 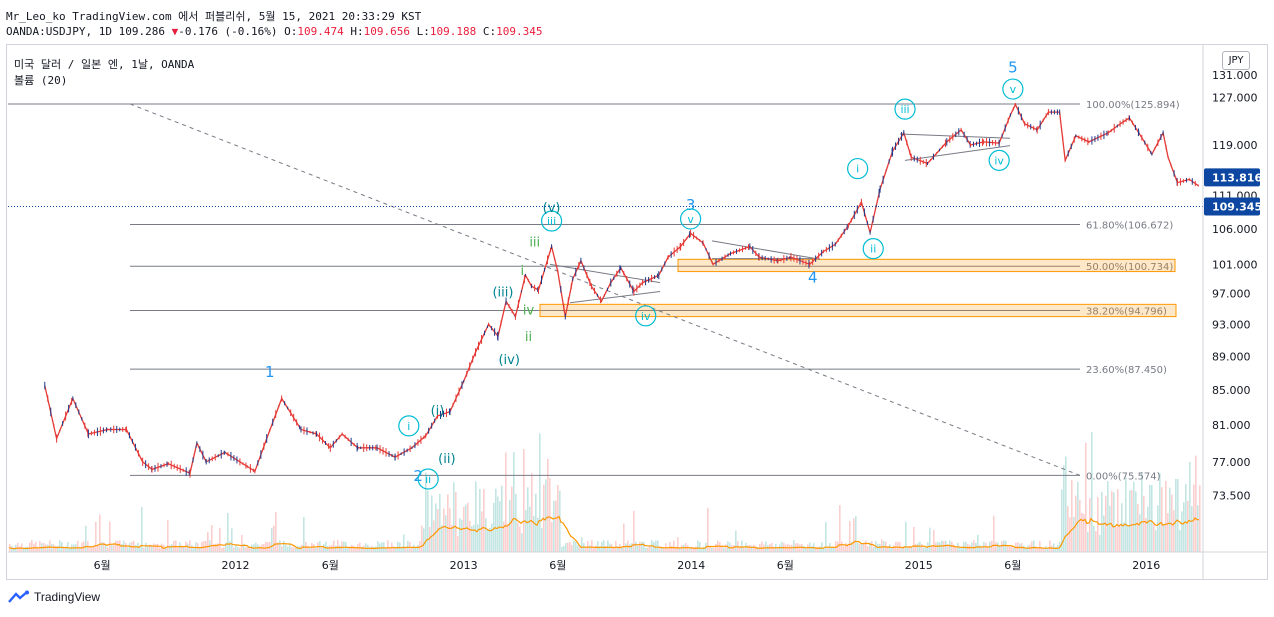 What do you see at coordinates (1235, 229) in the screenshot?
I see `y-tick-label: 106.000` at bounding box center [1235, 229].